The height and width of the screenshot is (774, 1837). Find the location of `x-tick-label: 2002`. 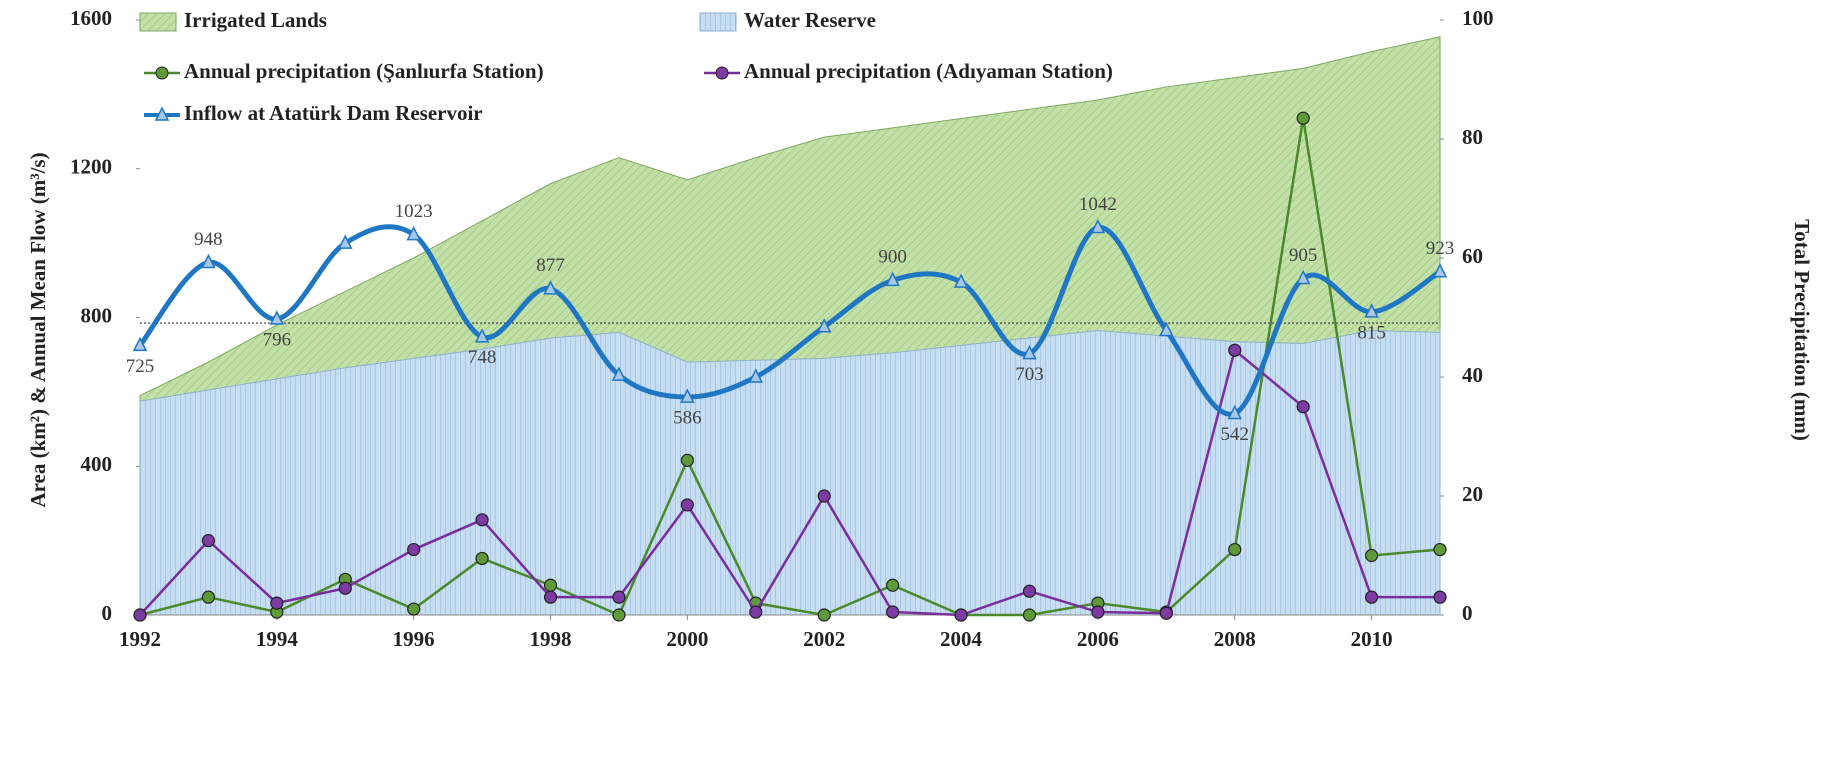

x-tick-label: 2002 is located at coordinates (824, 639).